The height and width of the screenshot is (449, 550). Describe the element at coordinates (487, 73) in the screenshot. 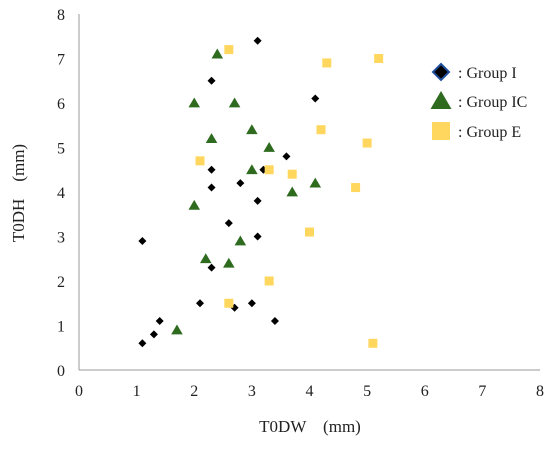

I see `legend-label: : Group I` at that location.